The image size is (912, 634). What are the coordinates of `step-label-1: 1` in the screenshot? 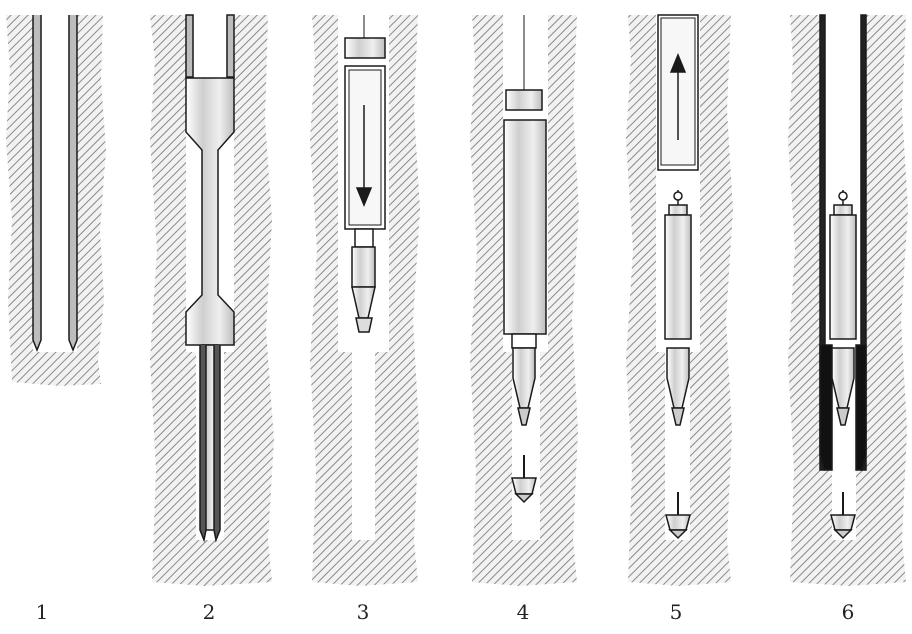 It's located at (42, 612).